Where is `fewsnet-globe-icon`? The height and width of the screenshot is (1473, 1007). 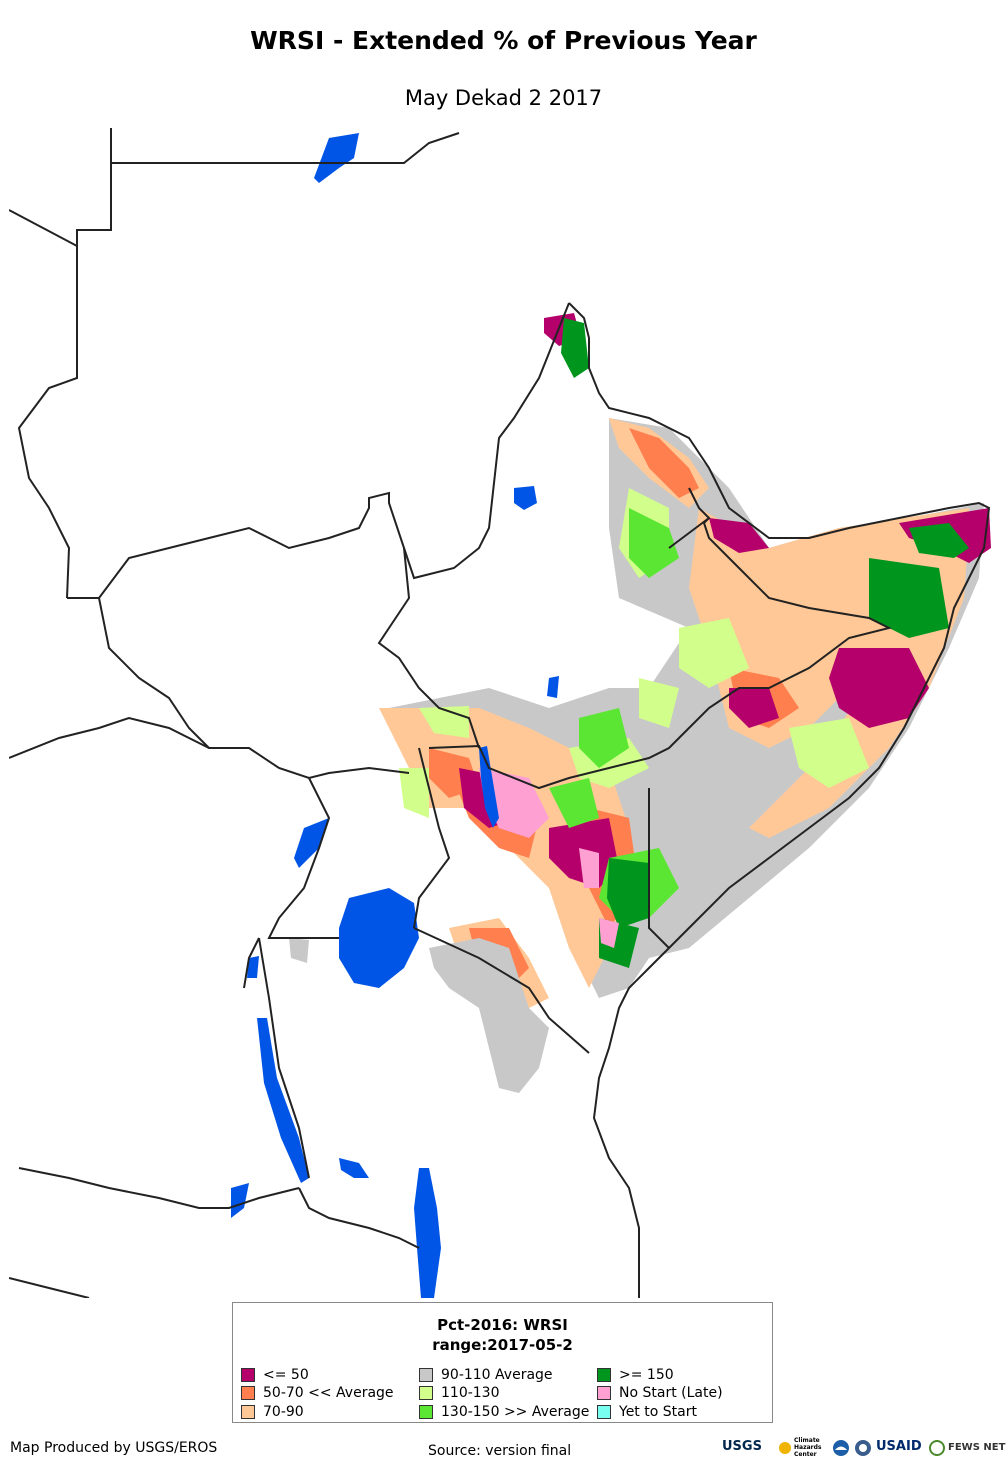 fewsnet-globe-icon is located at coordinates (937, 1448).